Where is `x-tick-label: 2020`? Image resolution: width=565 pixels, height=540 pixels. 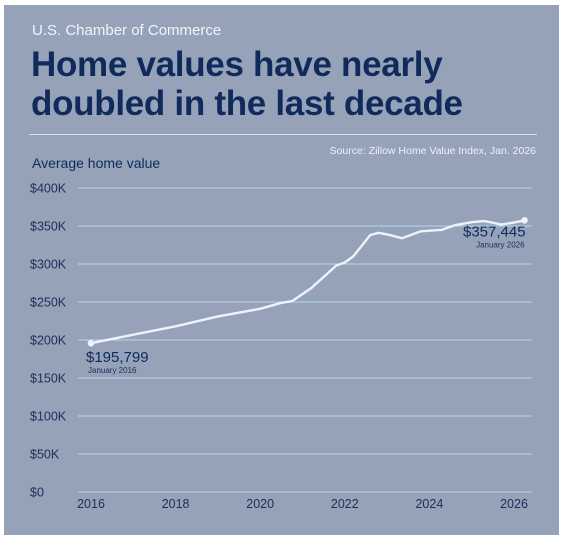 x-tick-label: 2020 is located at coordinates (260, 504).